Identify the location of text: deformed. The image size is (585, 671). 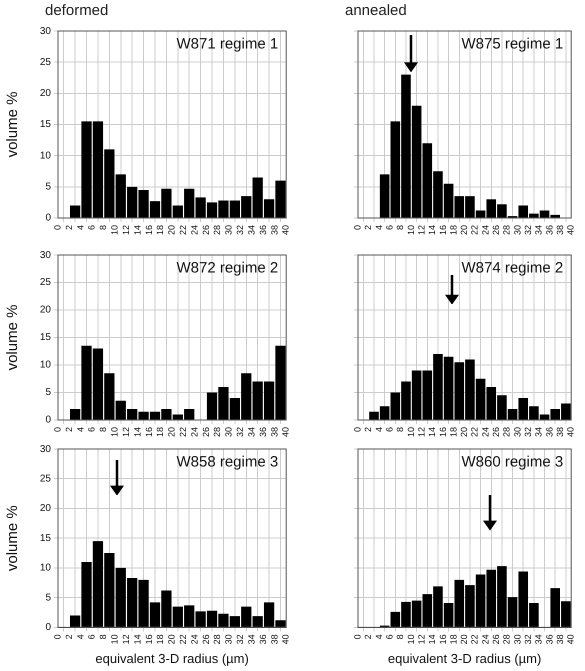
(76, 10).